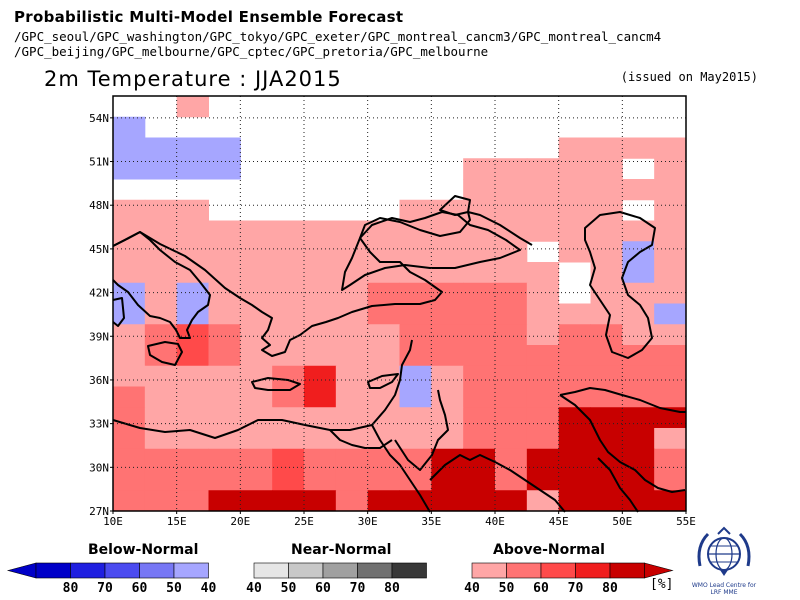  What do you see at coordinates (495, 521) in the screenshot?
I see `lon-label: 40E` at bounding box center [495, 521].